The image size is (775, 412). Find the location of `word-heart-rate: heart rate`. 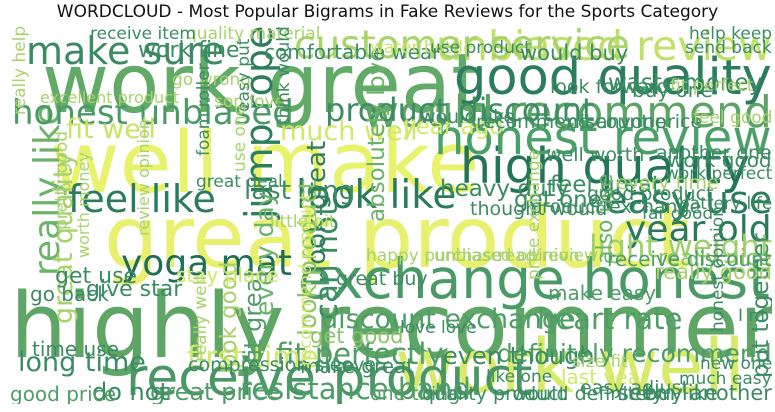

word-heart-rate: heart rate is located at coordinates (610, 319).